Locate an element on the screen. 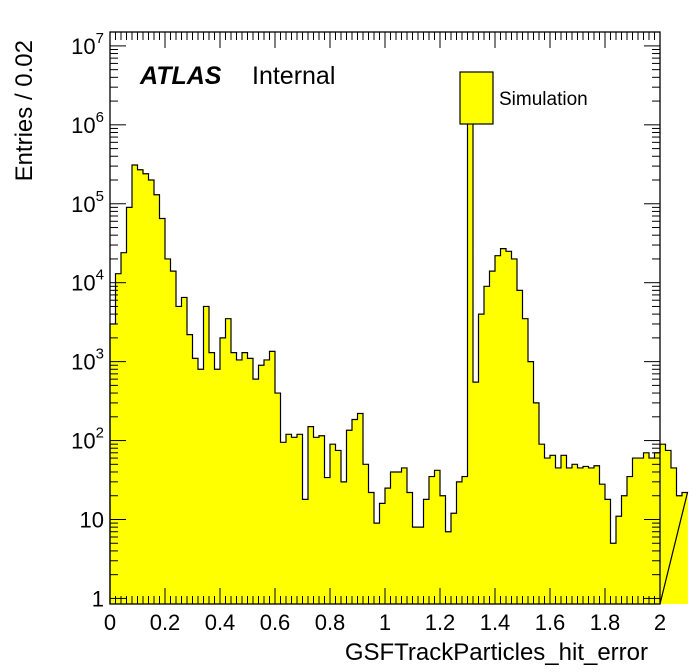 The height and width of the screenshot is (672, 696). x-tick-label: 1.8 is located at coordinates (605, 622).